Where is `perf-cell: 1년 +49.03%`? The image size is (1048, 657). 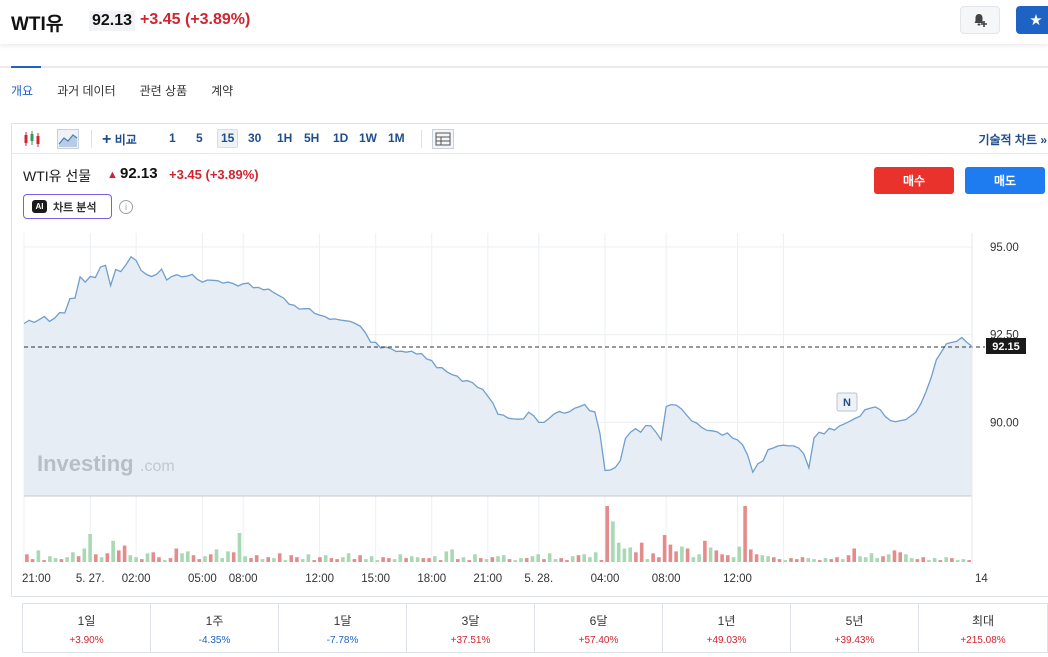
perf-cell: 1년 +49.03% is located at coordinates (727, 628).